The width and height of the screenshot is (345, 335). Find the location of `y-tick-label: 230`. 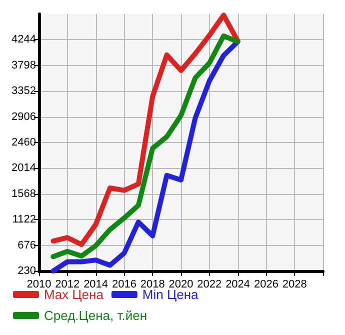

y-tick-label: 230 is located at coordinates (27, 271).